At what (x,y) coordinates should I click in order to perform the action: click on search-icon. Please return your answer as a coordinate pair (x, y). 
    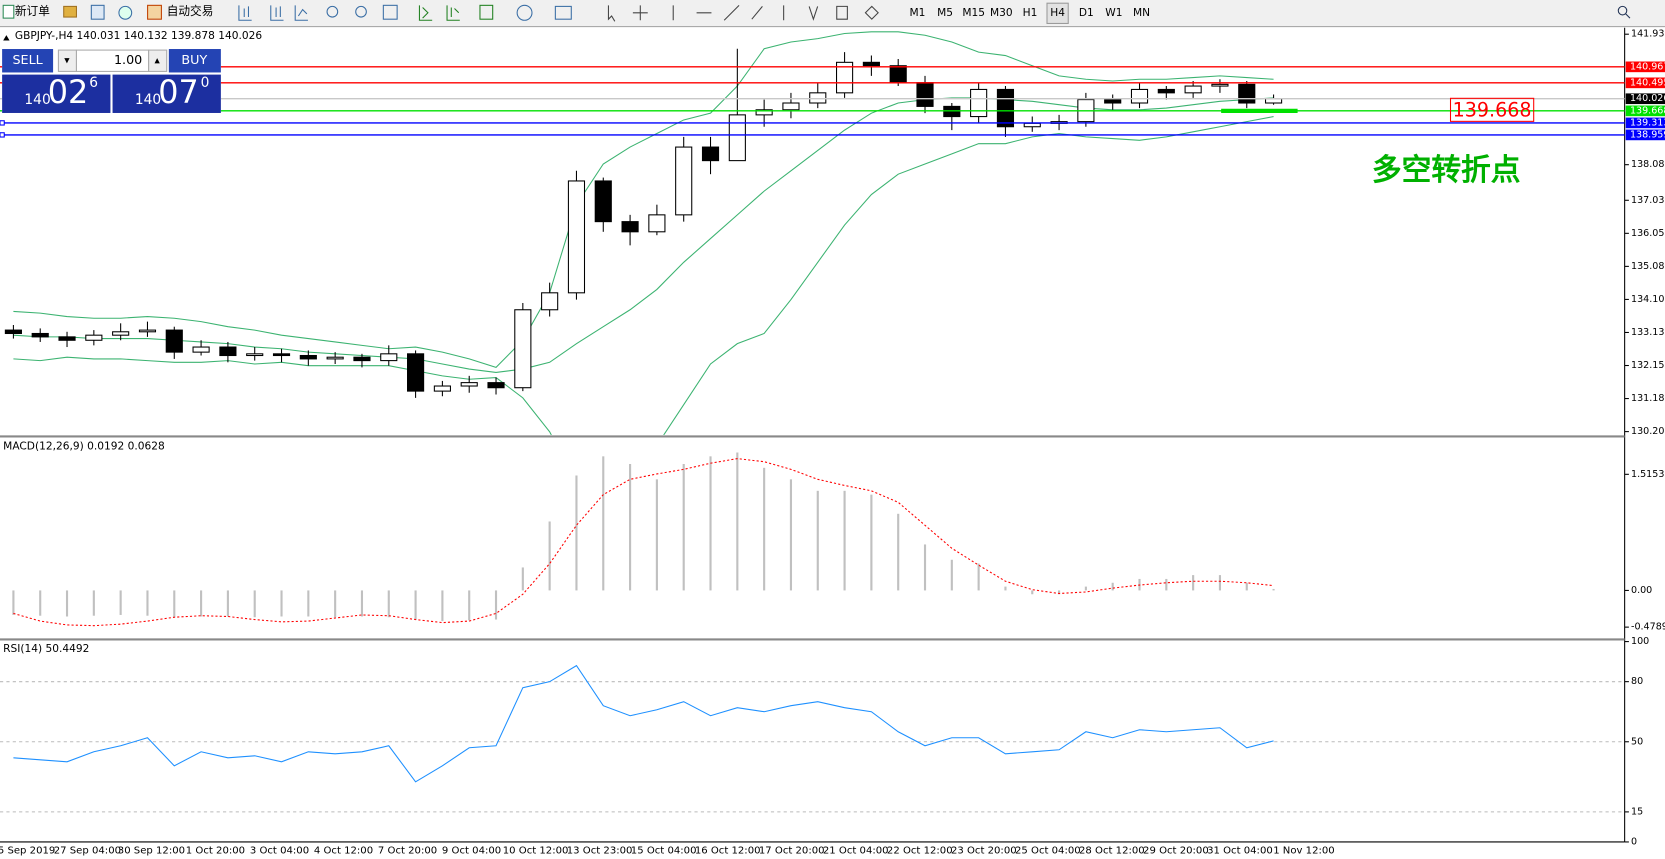
    Looking at the image, I should click on (1628, 16).